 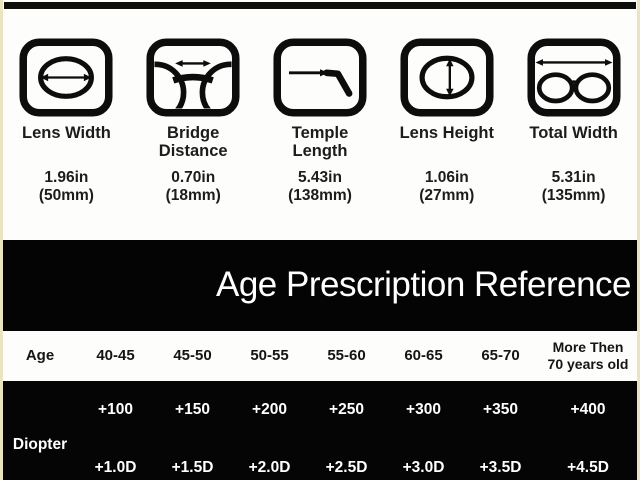 What do you see at coordinates (192, 409) in the screenshot?
I see `diopter-raw-cell: +150` at bounding box center [192, 409].